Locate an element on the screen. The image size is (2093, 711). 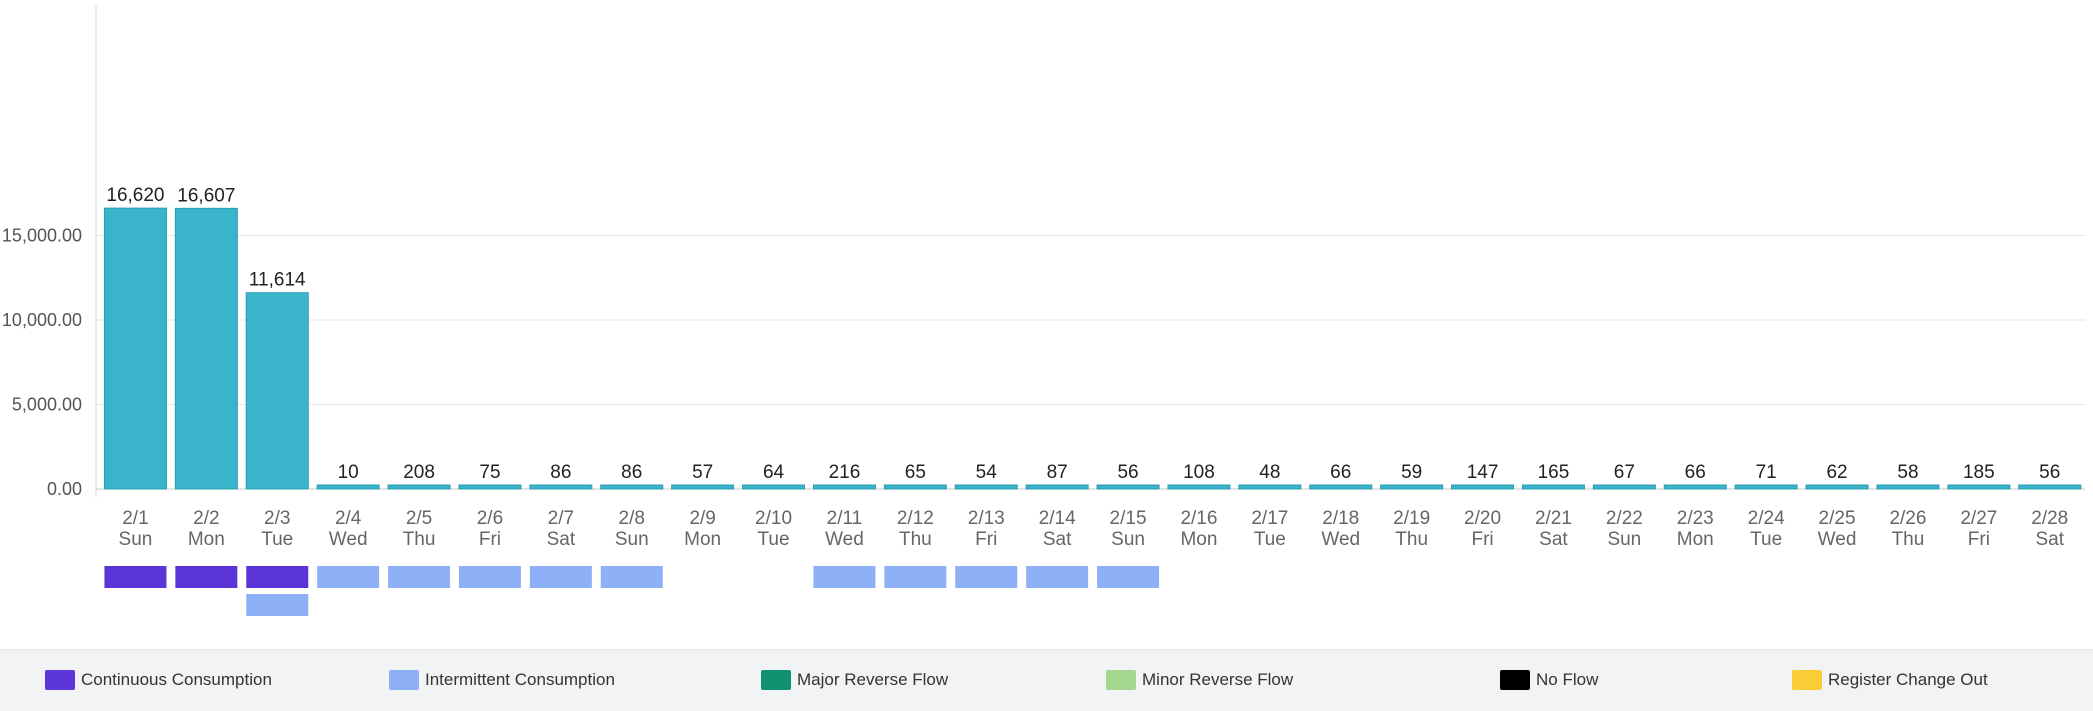
x-tick-date: 2/27 is located at coordinates (1978, 518).